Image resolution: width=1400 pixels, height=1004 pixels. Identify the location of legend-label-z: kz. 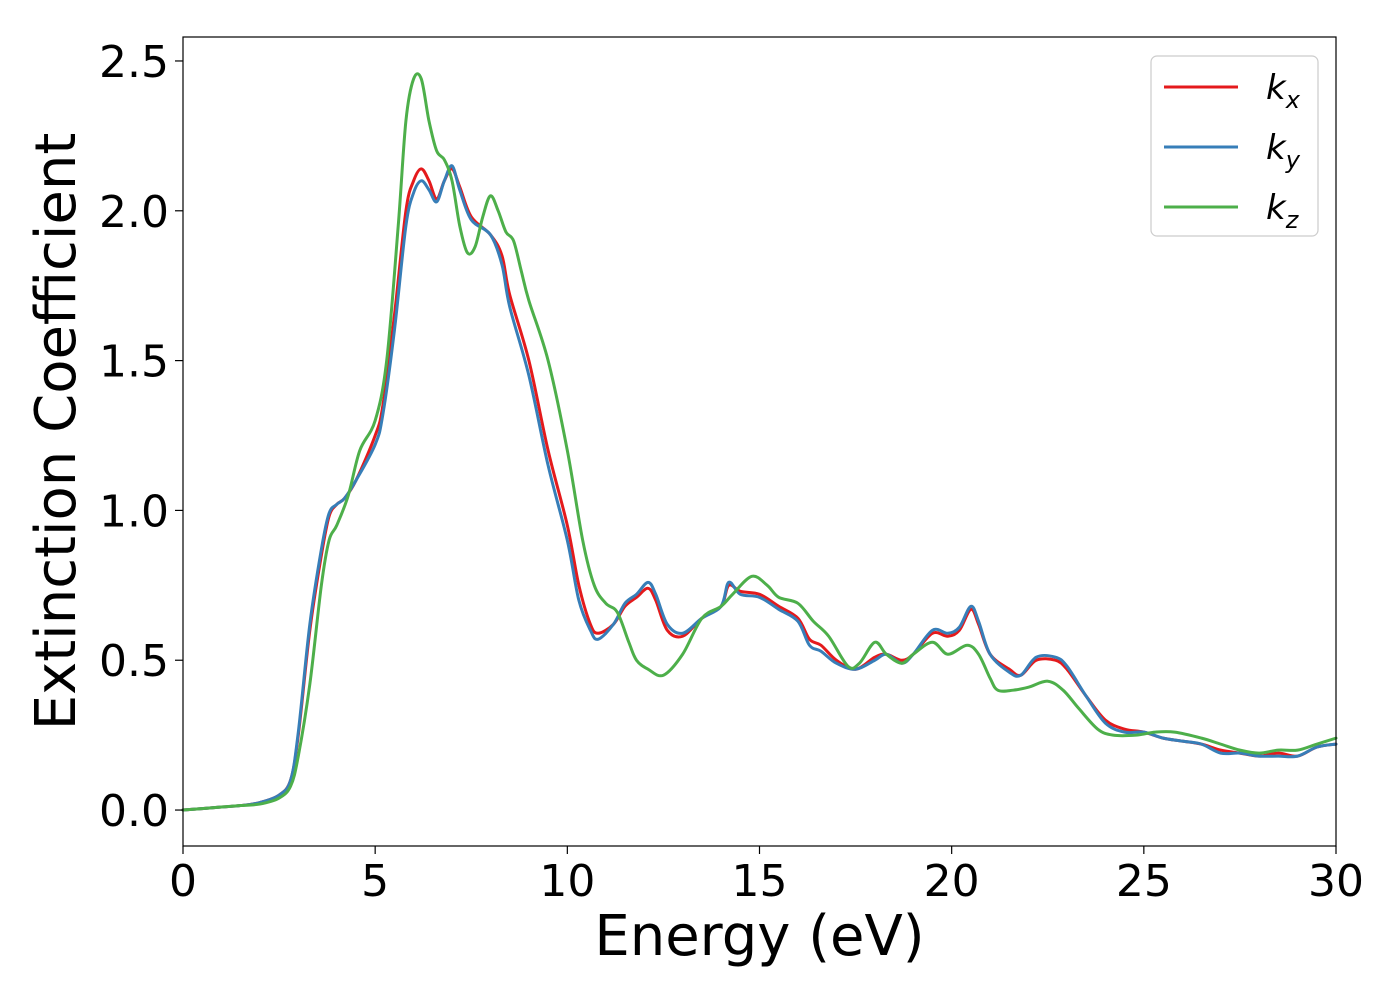
(1283, 211).